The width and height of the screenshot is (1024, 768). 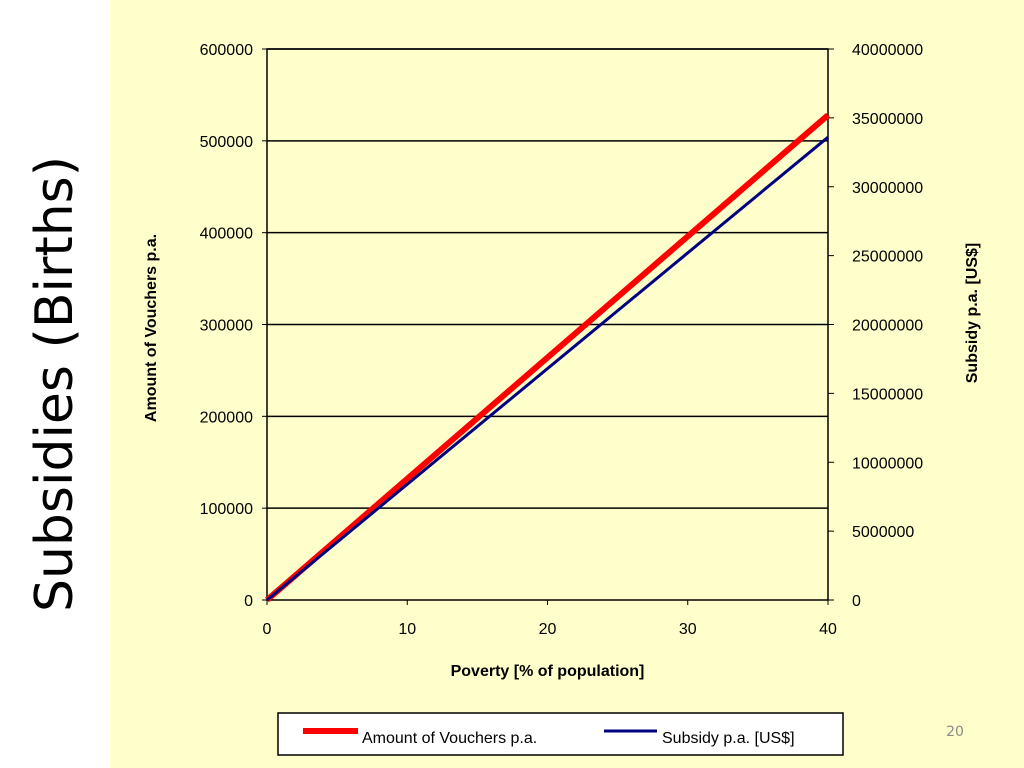 I want to click on y-tick-label: 200000, so click(x=226, y=417).